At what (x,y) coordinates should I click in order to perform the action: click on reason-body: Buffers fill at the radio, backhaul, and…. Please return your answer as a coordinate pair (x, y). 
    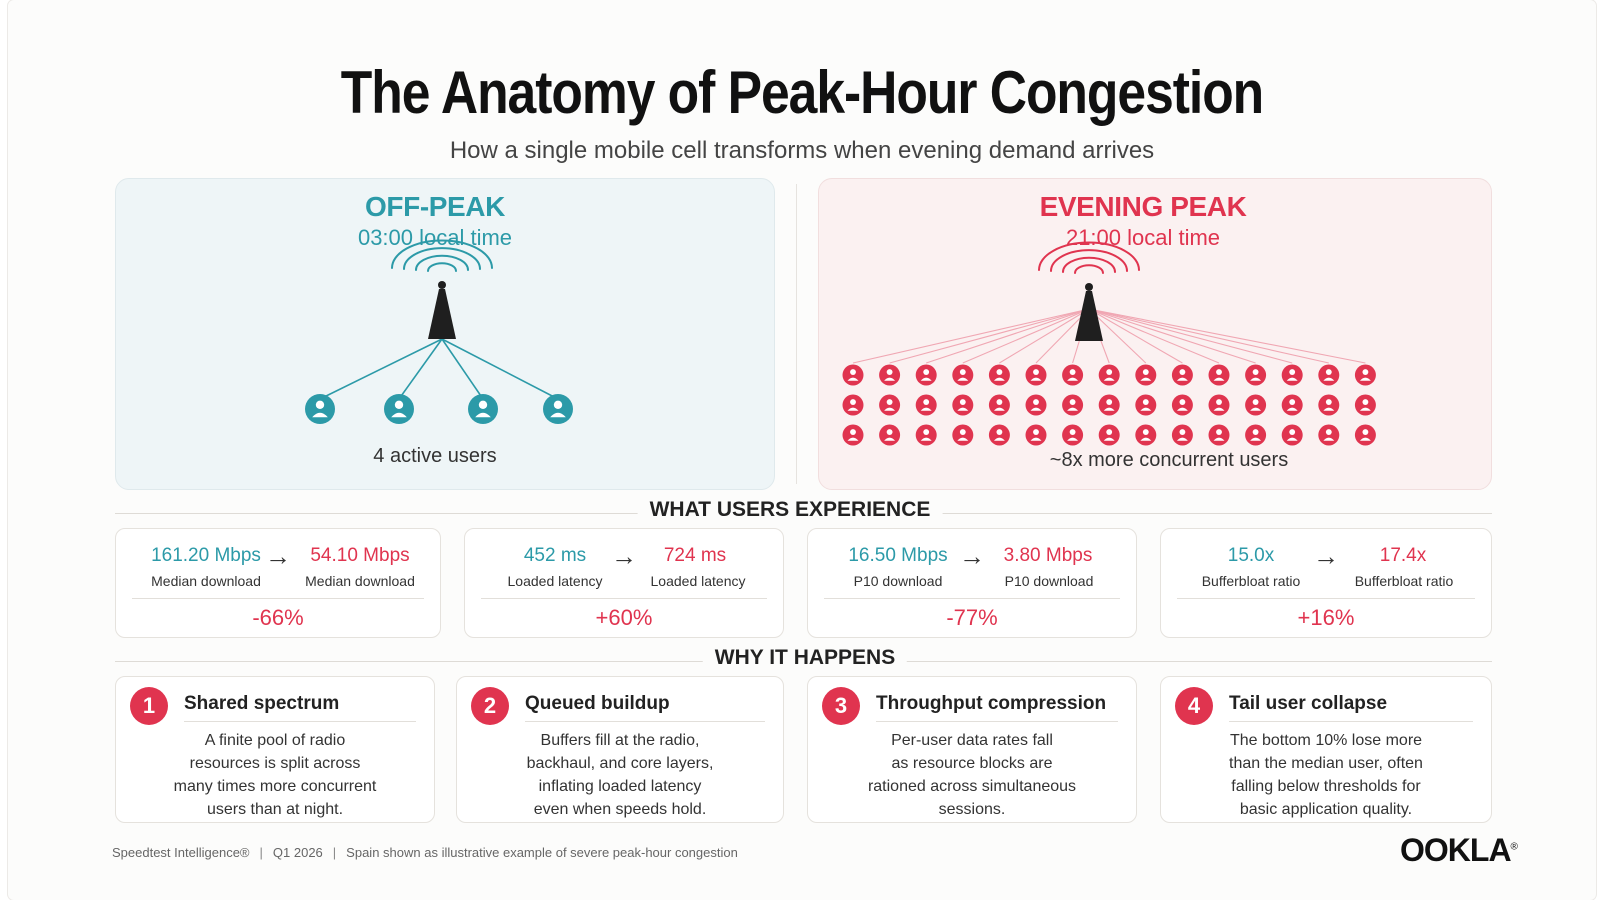
    Looking at the image, I should click on (620, 775).